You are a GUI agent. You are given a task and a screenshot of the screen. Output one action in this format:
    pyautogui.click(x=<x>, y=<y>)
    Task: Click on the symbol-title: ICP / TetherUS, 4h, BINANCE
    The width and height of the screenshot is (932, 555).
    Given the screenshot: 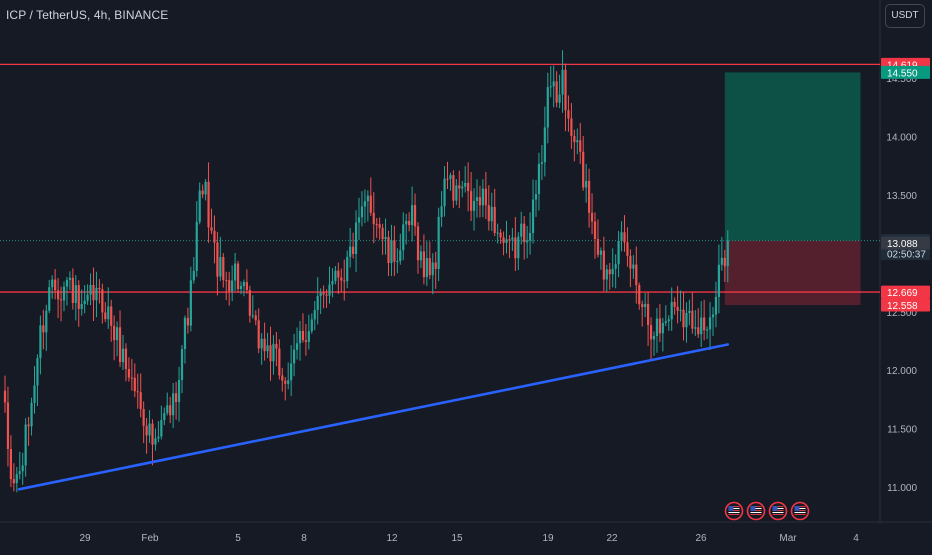 What is the action you would take?
    pyautogui.click(x=87, y=15)
    